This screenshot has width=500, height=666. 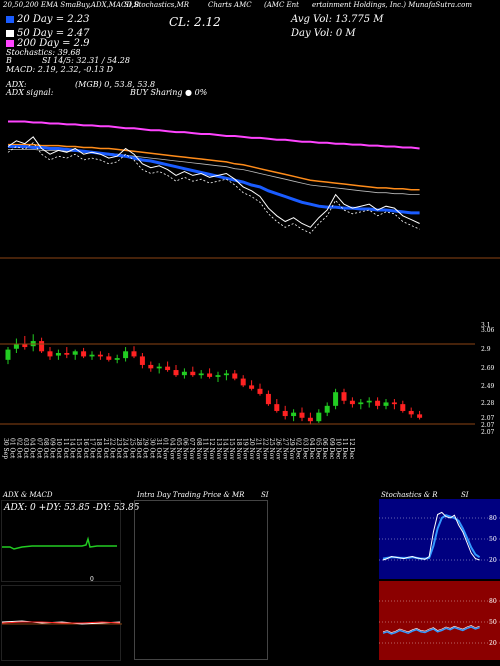 I want to click on ema200-legend: 200 Day = 2.9, so click(x=48, y=43).